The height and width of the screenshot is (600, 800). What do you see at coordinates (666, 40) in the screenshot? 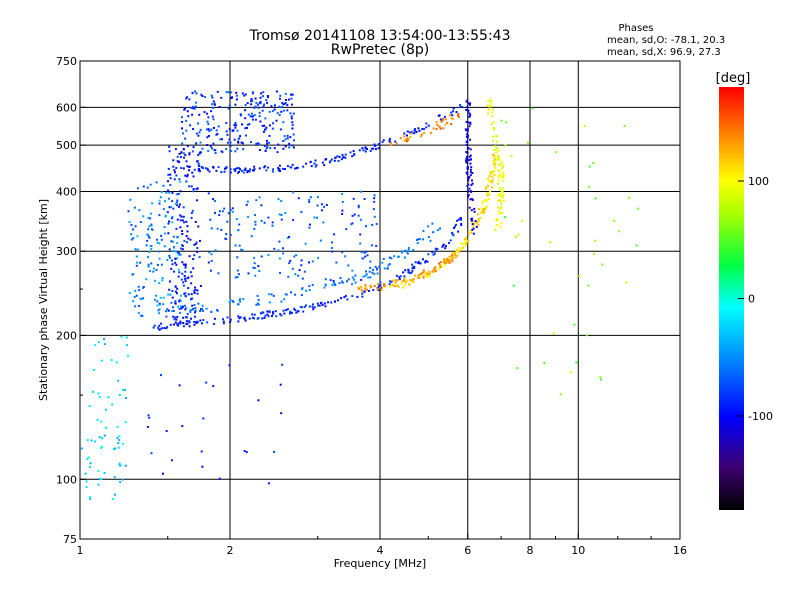
I see `phase-stats-o: mean, sd,O: -78.1, 20.3` at bounding box center [666, 40].